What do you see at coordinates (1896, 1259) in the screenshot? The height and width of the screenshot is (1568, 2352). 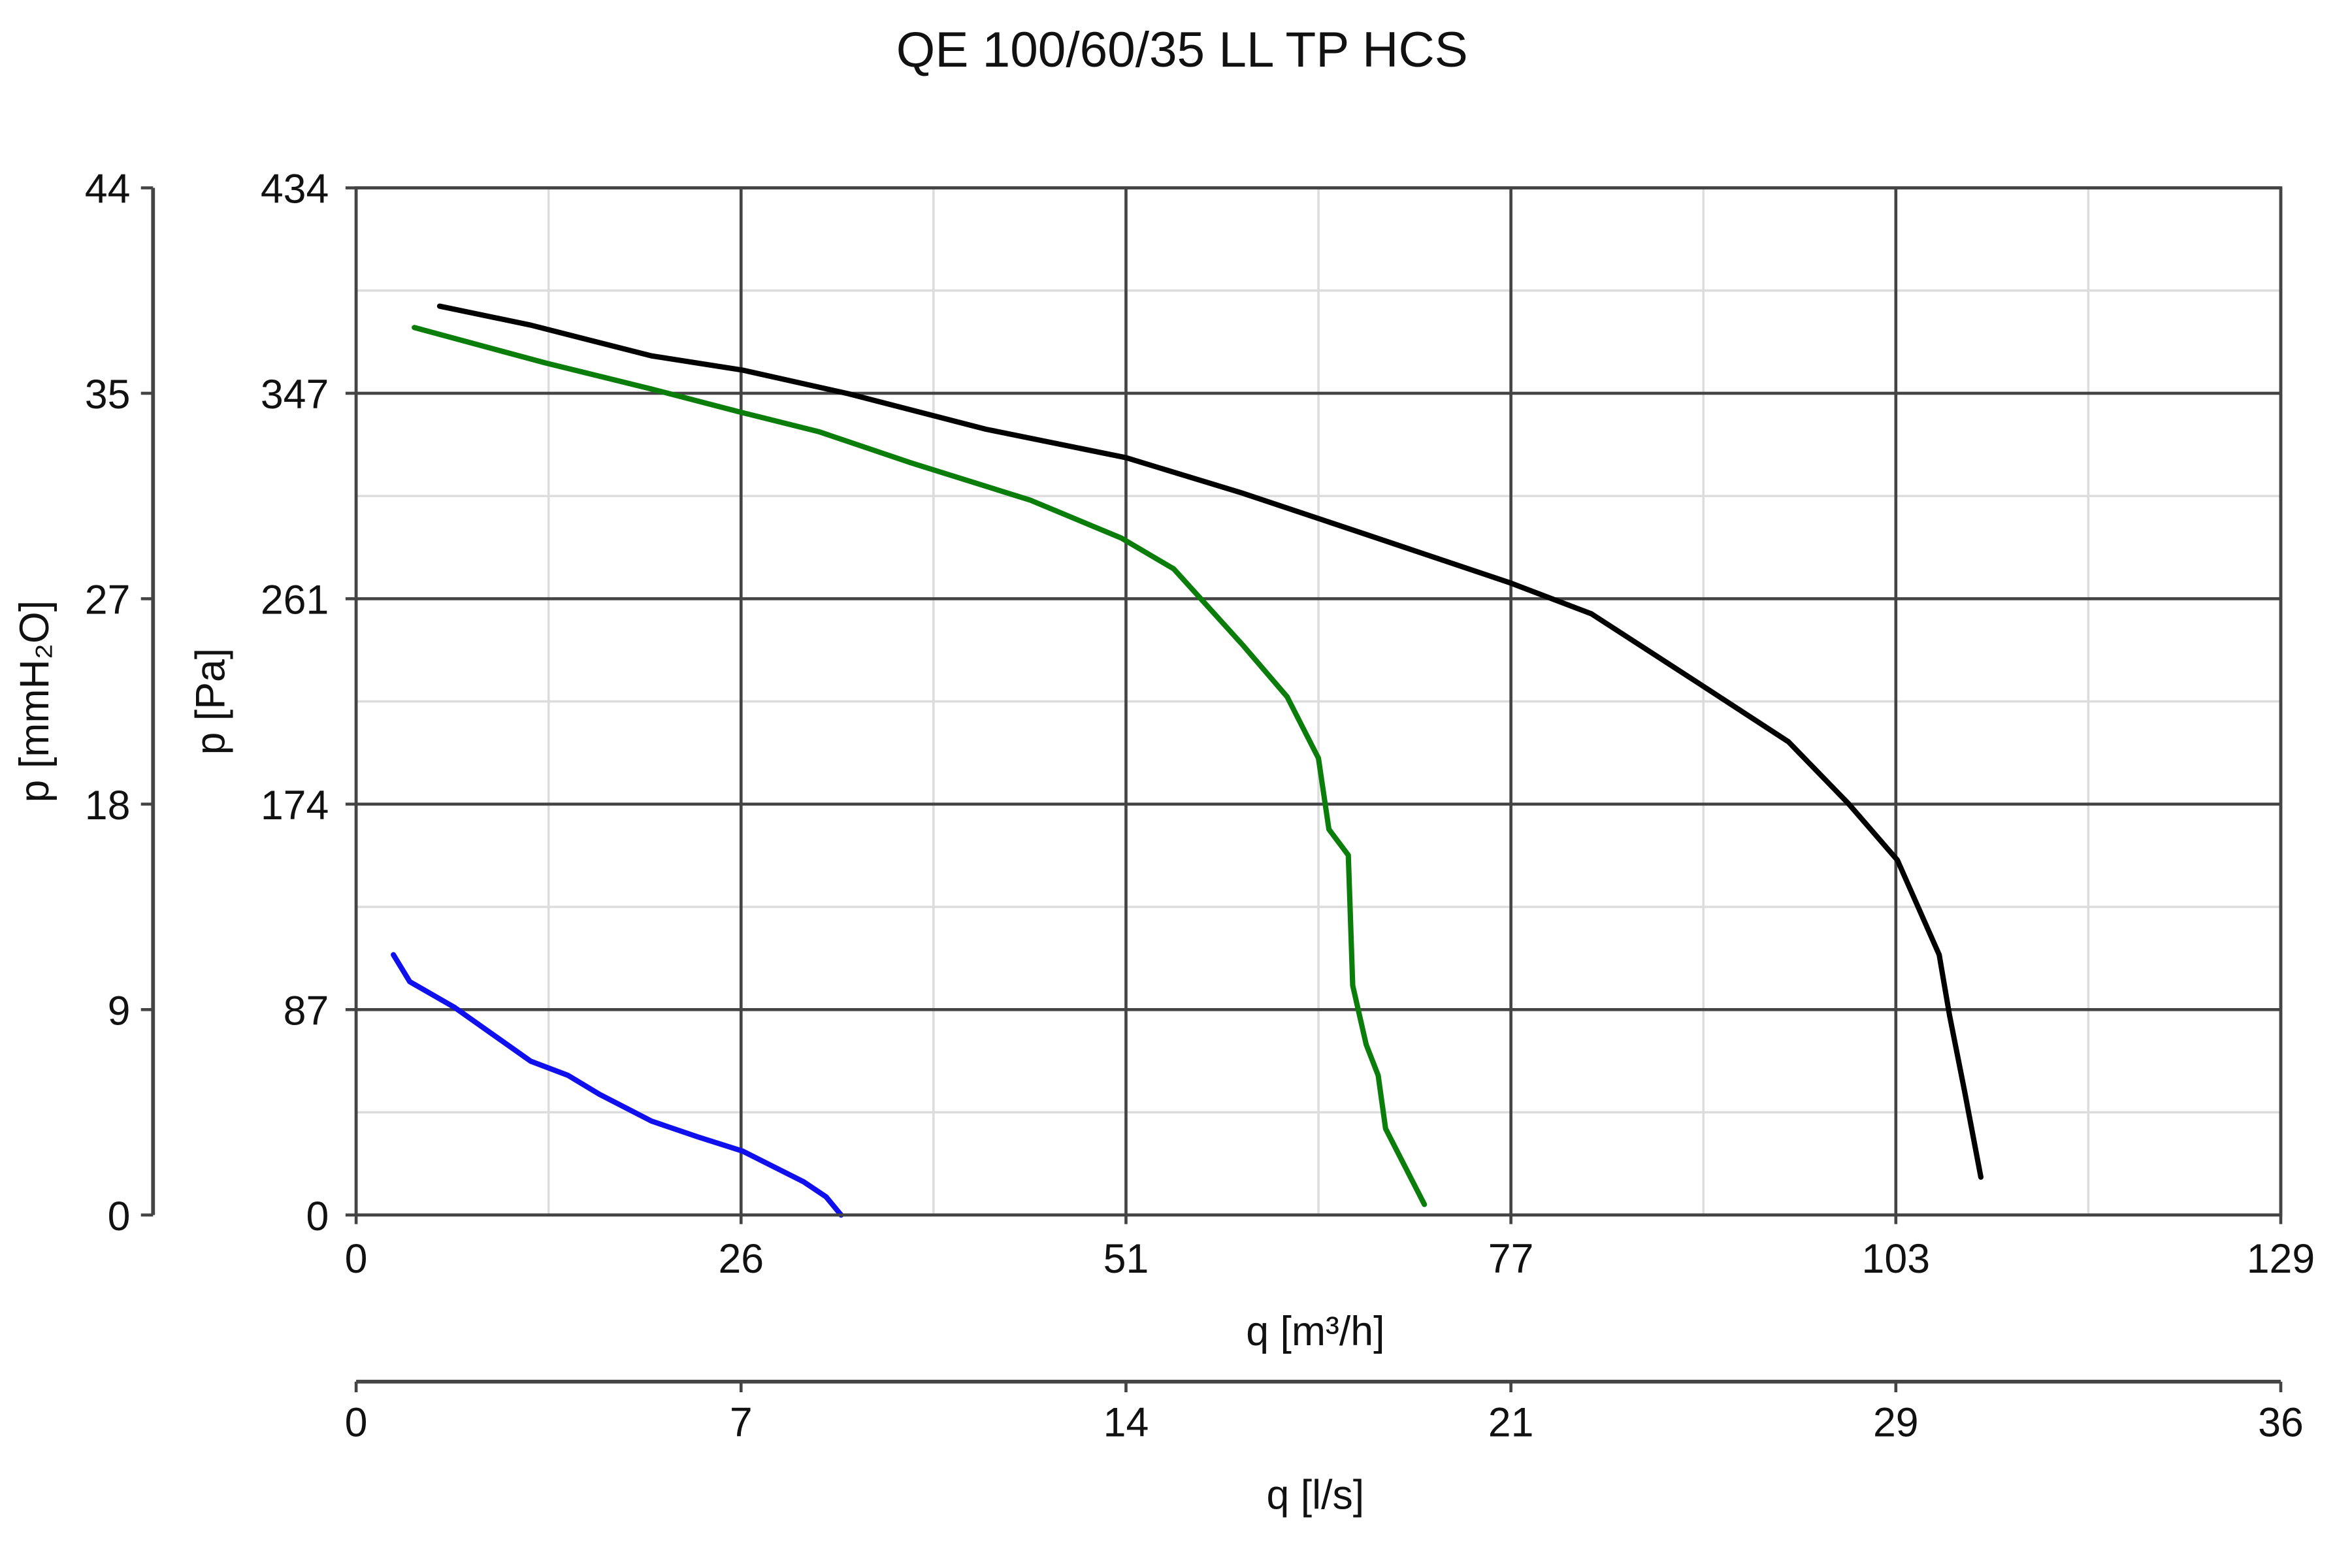 I see `x-tick-label: 103` at bounding box center [1896, 1259].